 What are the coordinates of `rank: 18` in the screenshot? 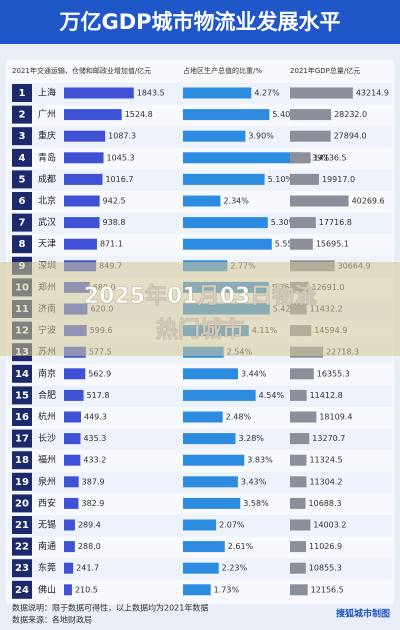 It's located at (22, 460).